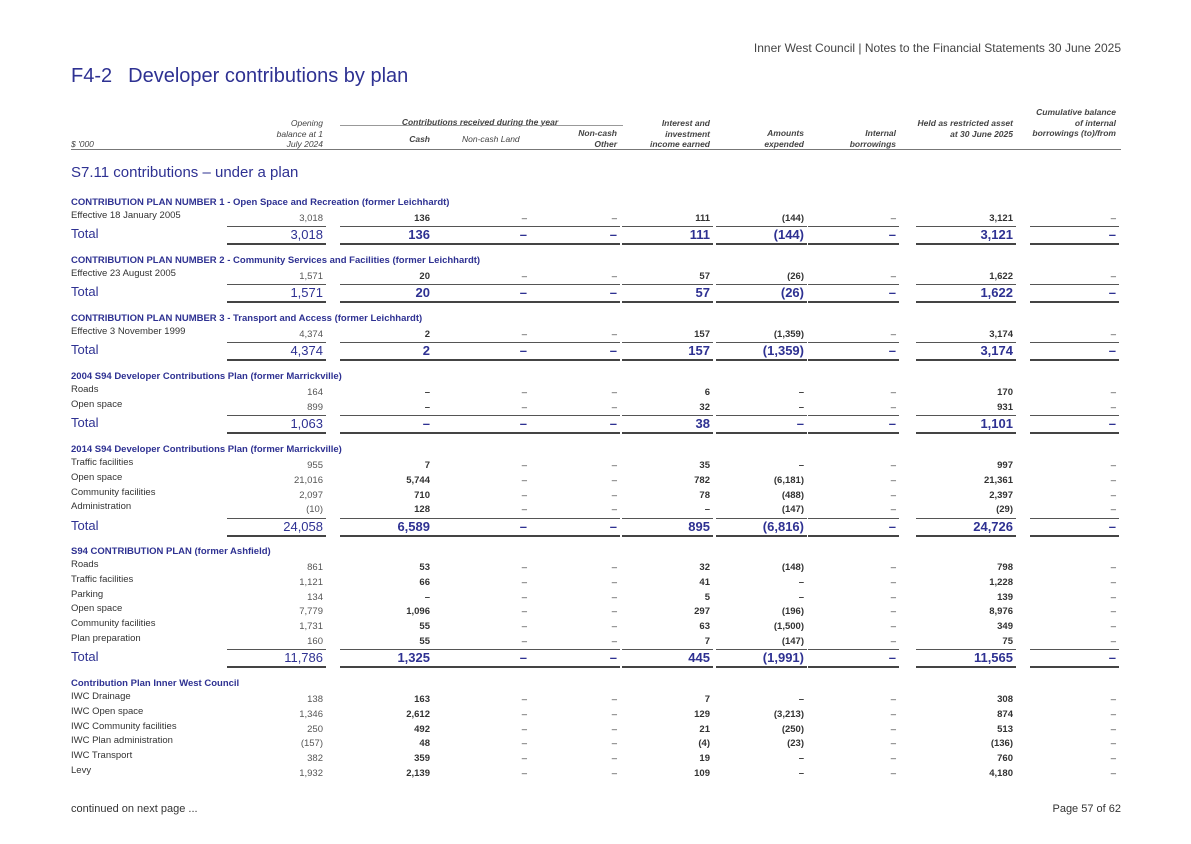  I want to click on table-cell: 19, so click(704, 759).